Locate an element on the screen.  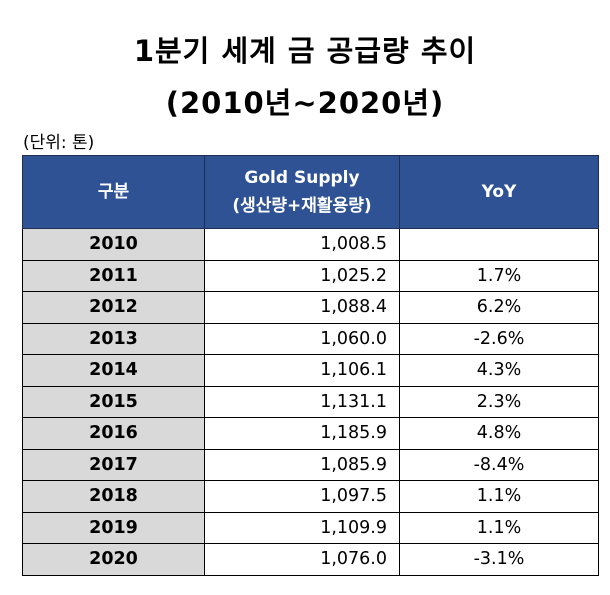
year-cell: 2019 is located at coordinates (113, 527).